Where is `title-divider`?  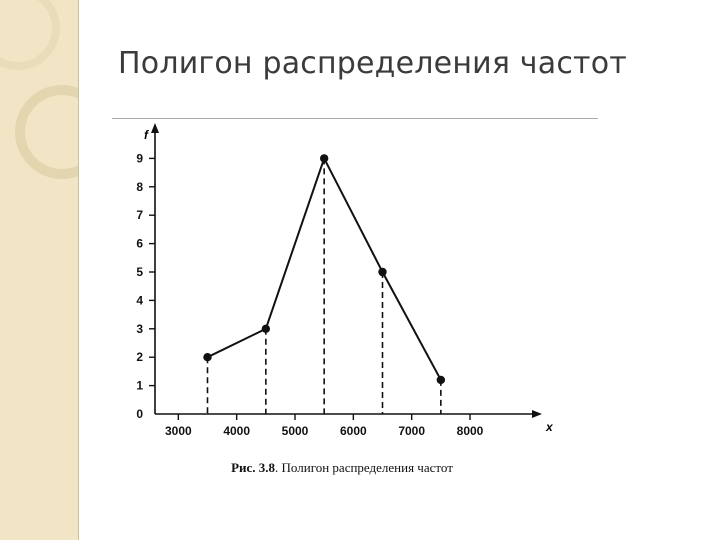 title-divider is located at coordinates (355, 118).